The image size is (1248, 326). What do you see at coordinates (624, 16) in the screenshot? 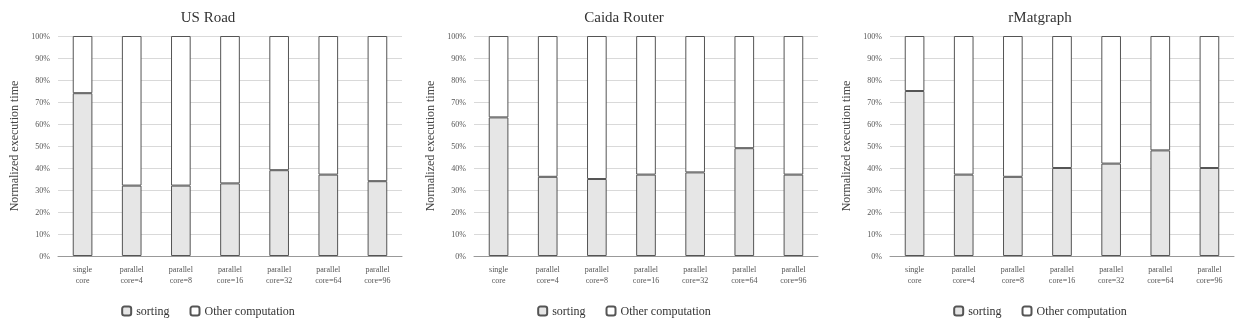
I see `chart-title: Caida Router` at bounding box center [624, 16].